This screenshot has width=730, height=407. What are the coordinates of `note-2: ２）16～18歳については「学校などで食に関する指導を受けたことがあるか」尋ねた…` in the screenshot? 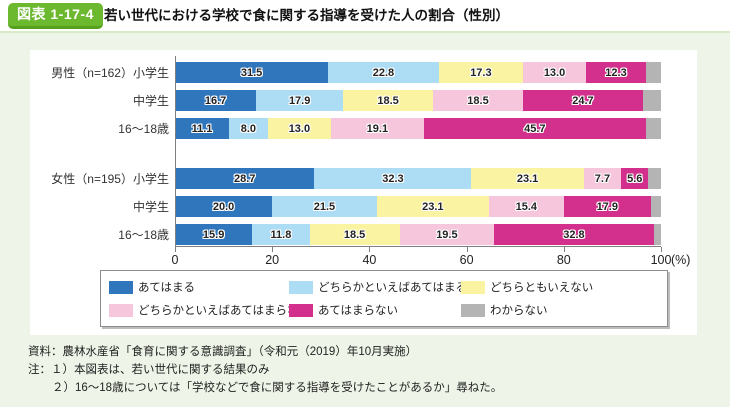 It's located at (277, 387).